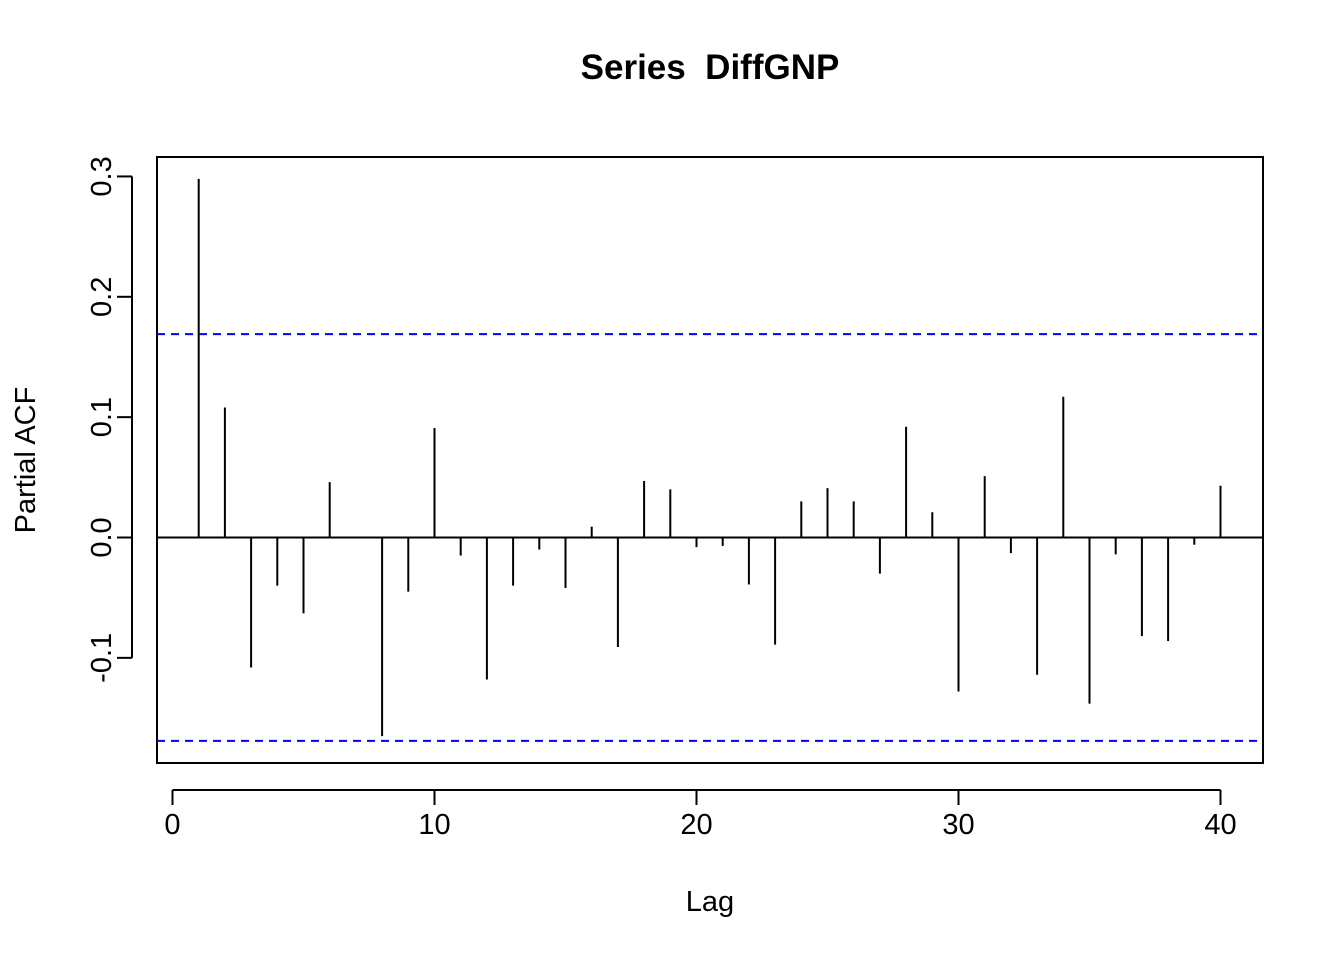 The height and width of the screenshot is (960, 1344). I want to click on y-tick-label: 0.0, so click(102, 537).